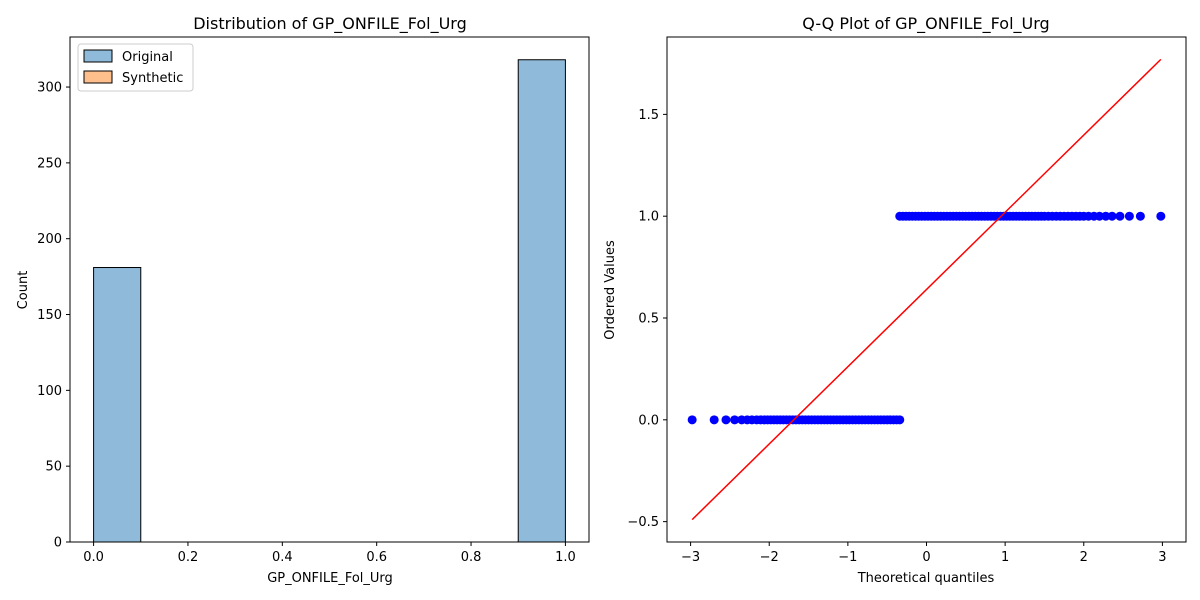 This screenshot has height=600, width=1200. What do you see at coordinates (329, 553) in the screenshot?
I see `histogram-x-ticks: 0.0 0.2 0.4 0.6 0.8 1.0` at bounding box center [329, 553].